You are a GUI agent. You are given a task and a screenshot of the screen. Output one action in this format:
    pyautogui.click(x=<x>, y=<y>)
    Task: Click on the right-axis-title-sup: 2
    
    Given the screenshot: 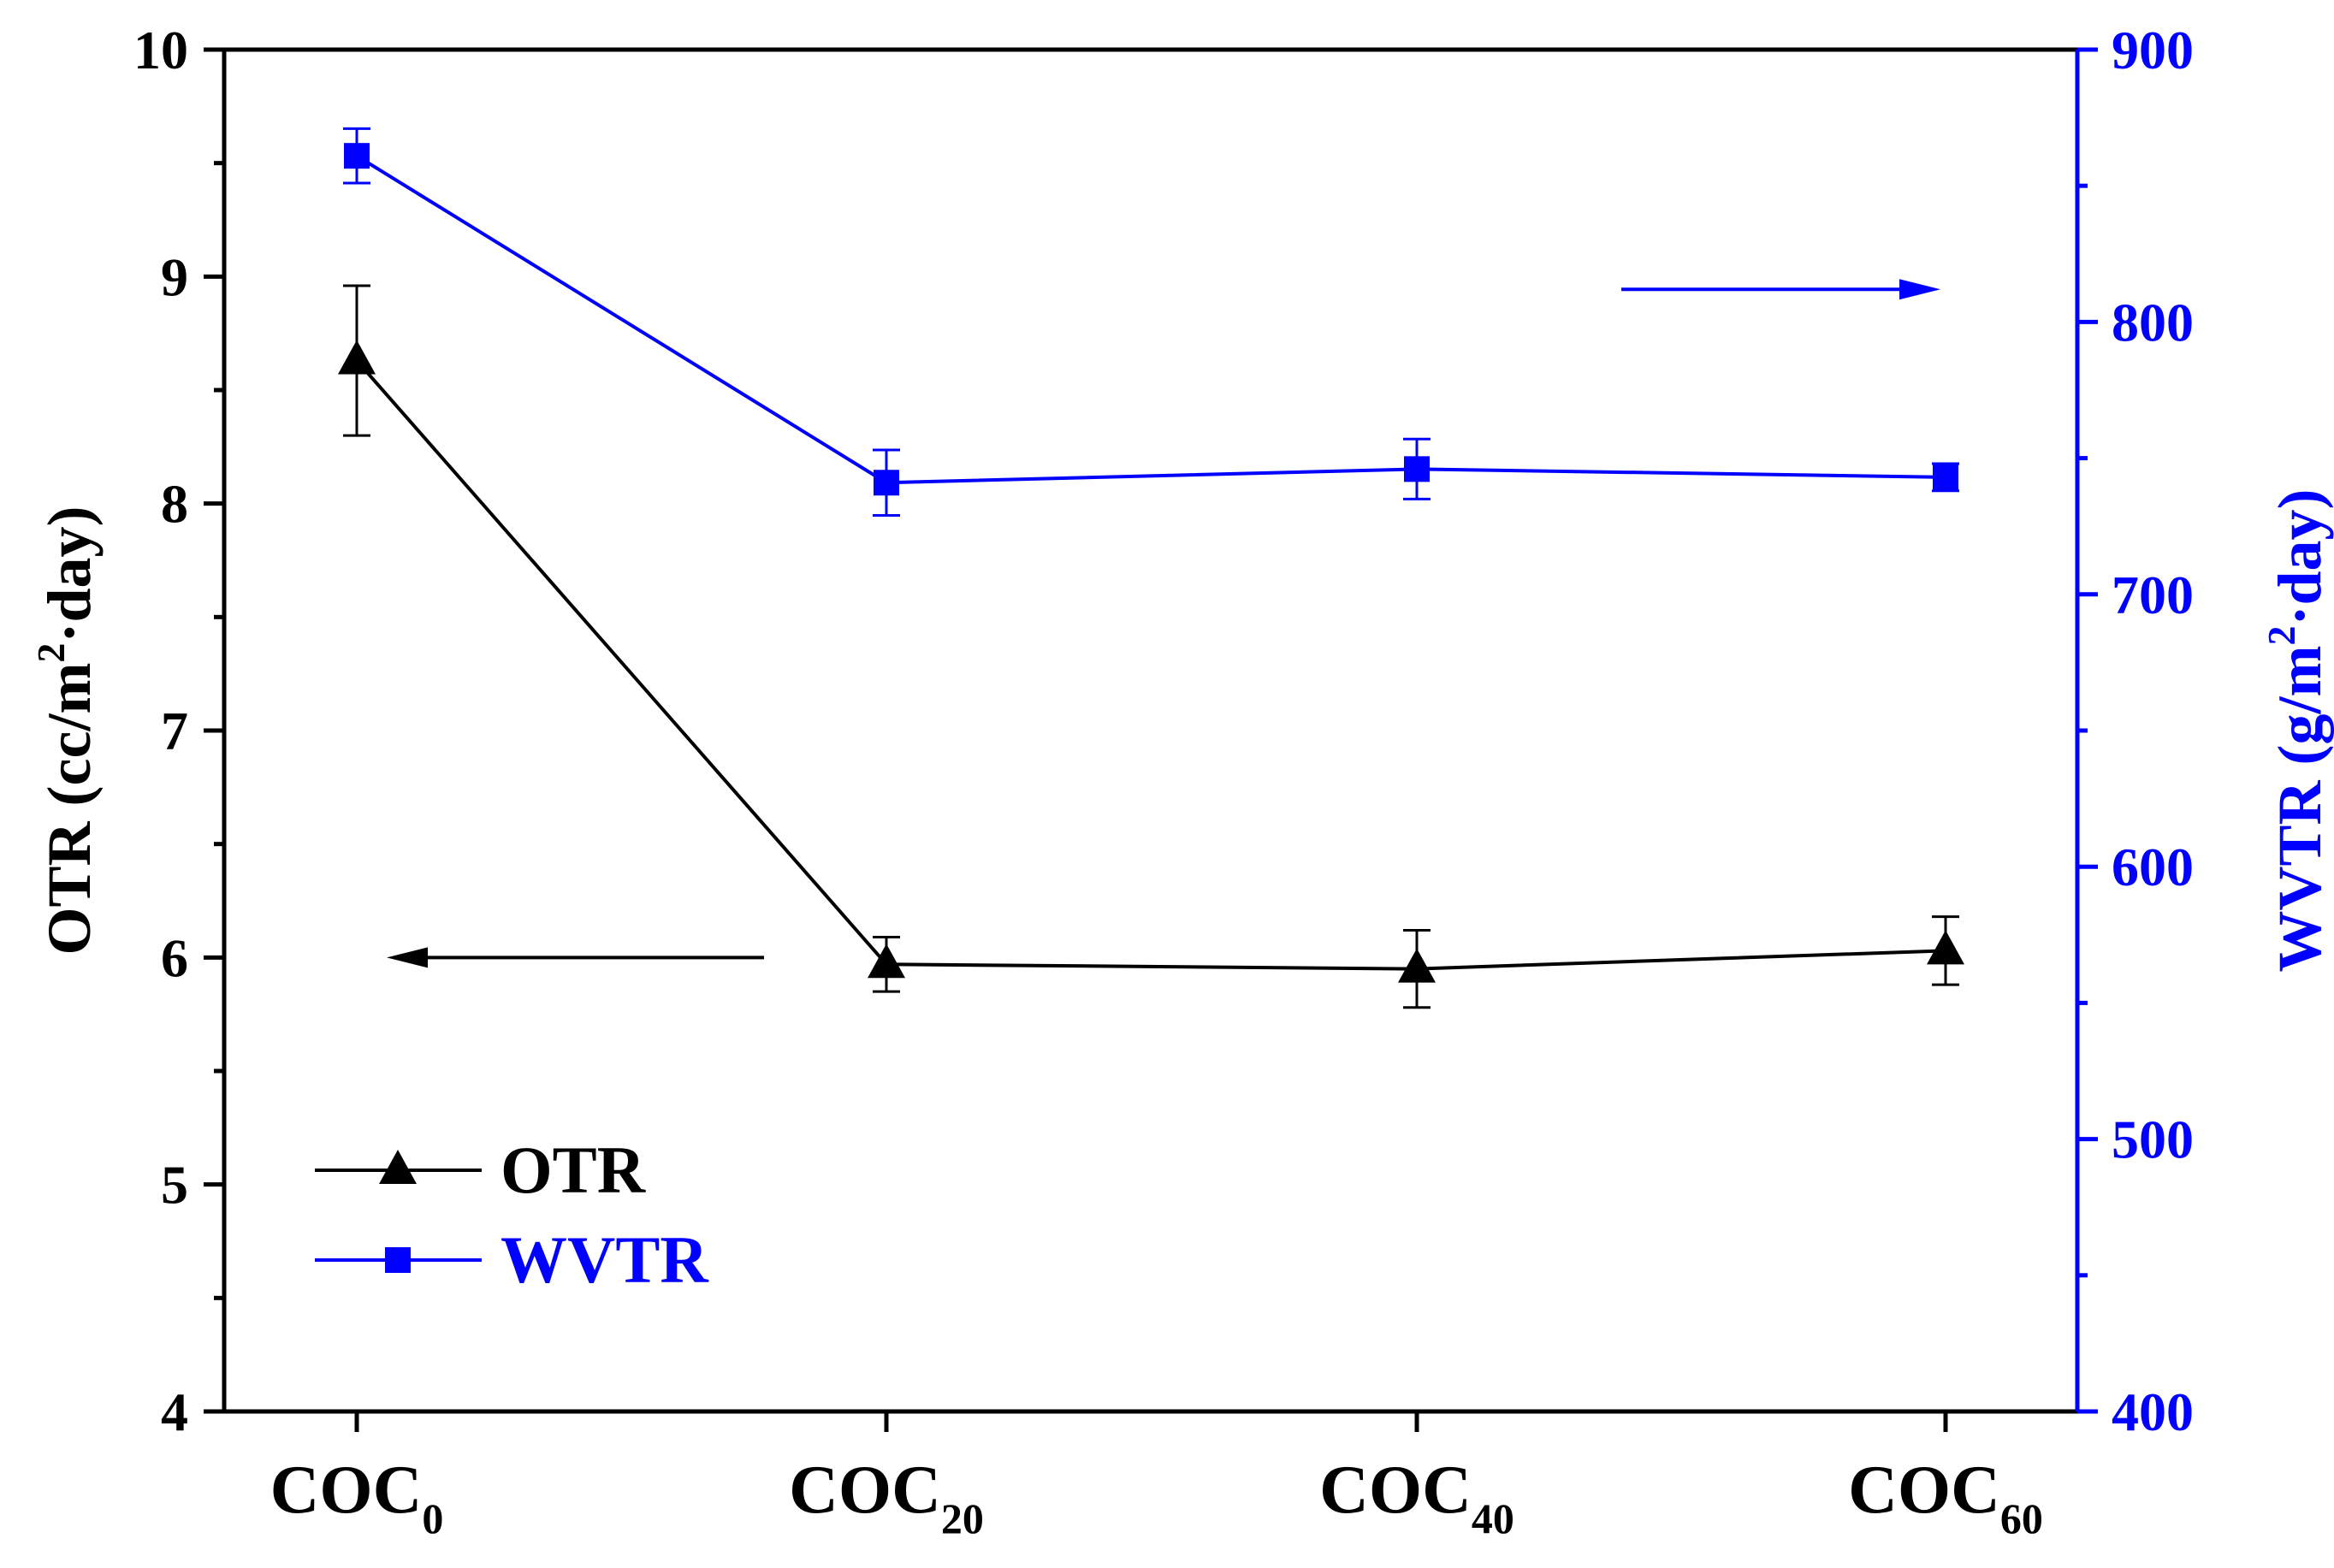 What is the action you would take?
    pyautogui.click(x=2282, y=636)
    